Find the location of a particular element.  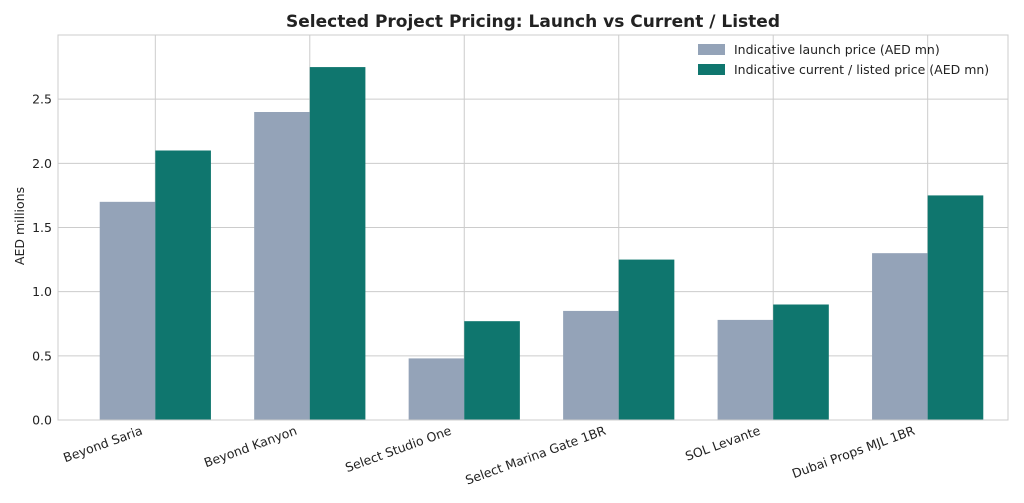

y-axis-label: AED millions is located at coordinates (19, 226).